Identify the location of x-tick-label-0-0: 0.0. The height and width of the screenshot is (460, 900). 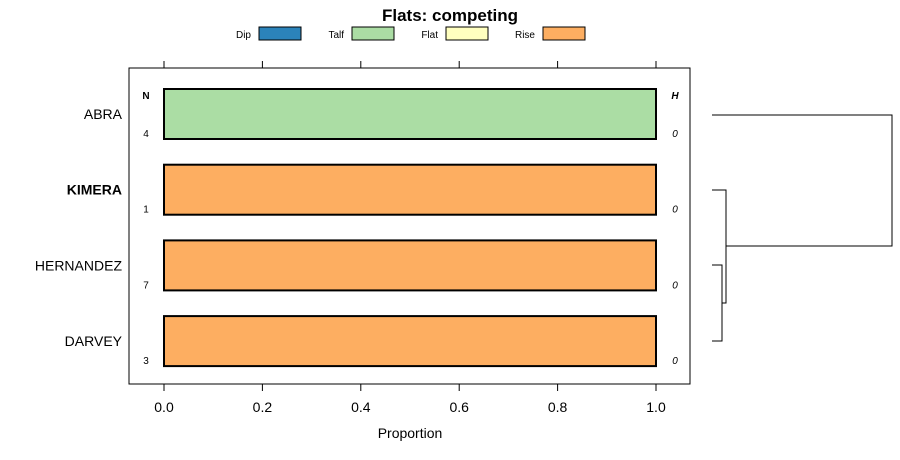
(164, 407).